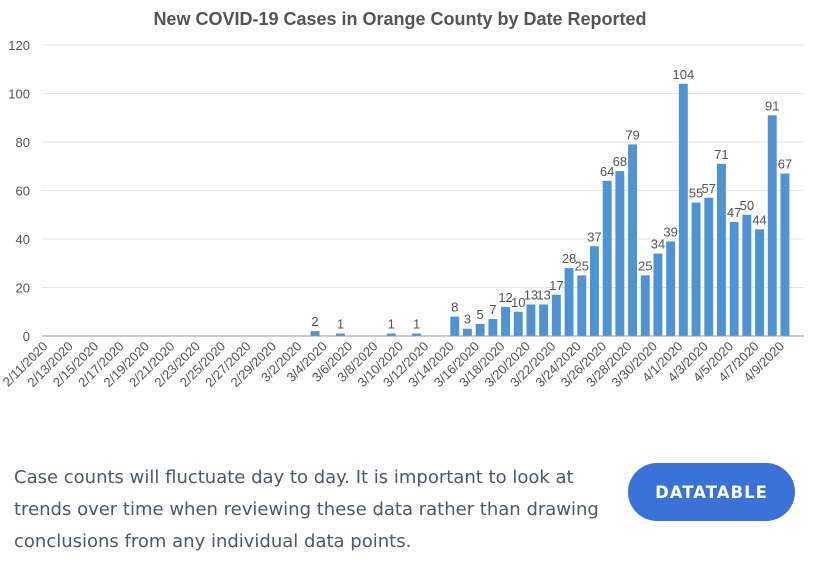  I want to click on data-label: 12, so click(505, 297).